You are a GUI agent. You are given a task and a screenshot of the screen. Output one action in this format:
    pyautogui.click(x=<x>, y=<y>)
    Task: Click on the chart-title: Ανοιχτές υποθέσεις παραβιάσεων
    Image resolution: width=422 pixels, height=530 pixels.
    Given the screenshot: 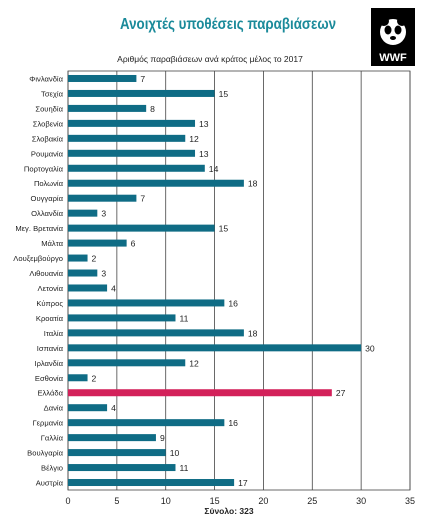 What is the action you would take?
    pyautogui.click(x=228, y=24)
    